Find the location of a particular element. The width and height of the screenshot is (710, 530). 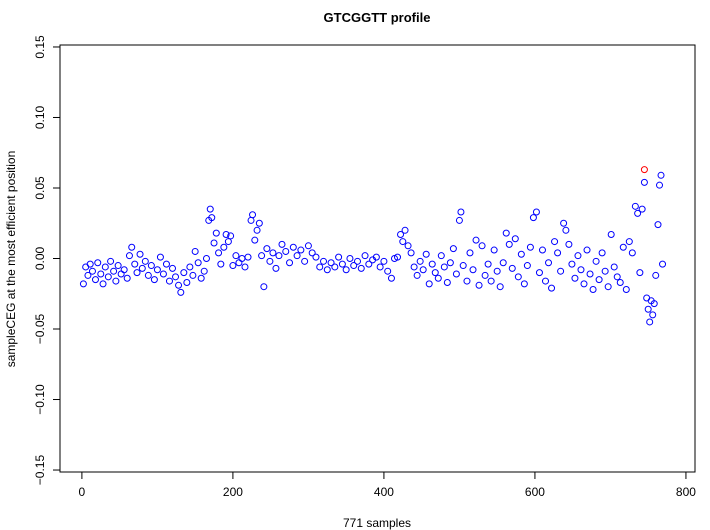

x-tick-label: 400 is located at coordinates (384, 492).